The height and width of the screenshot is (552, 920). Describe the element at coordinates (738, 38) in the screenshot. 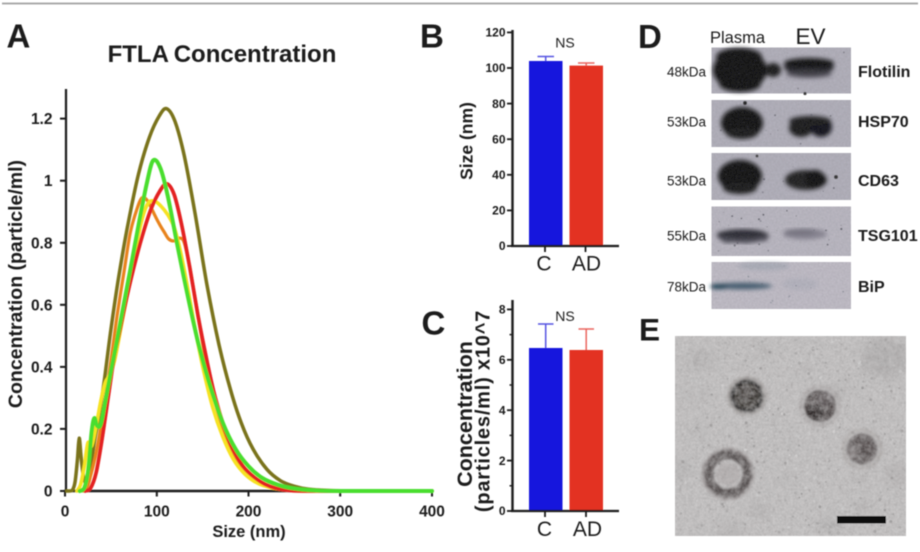

I see `svg-text: Plasma` at that location.